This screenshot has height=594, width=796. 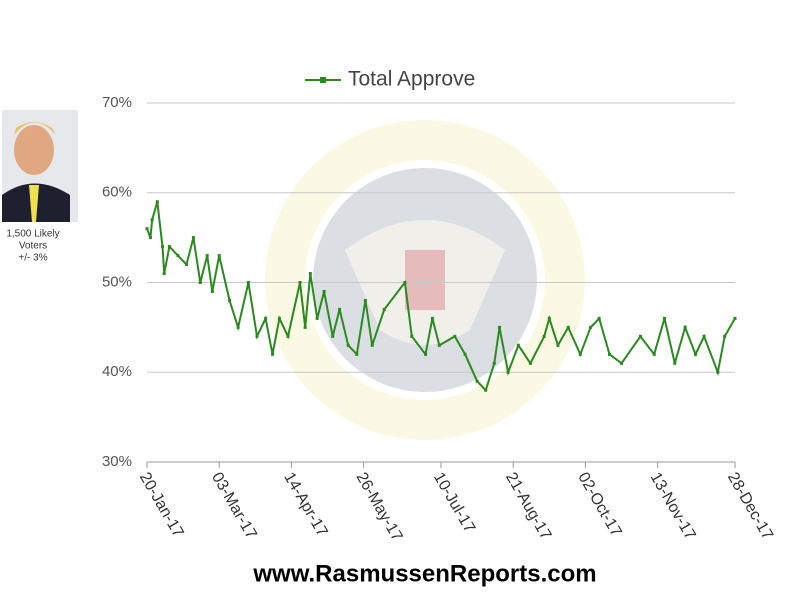 I want to click on y-tick-label: 70%, so click(x=117, y=102).